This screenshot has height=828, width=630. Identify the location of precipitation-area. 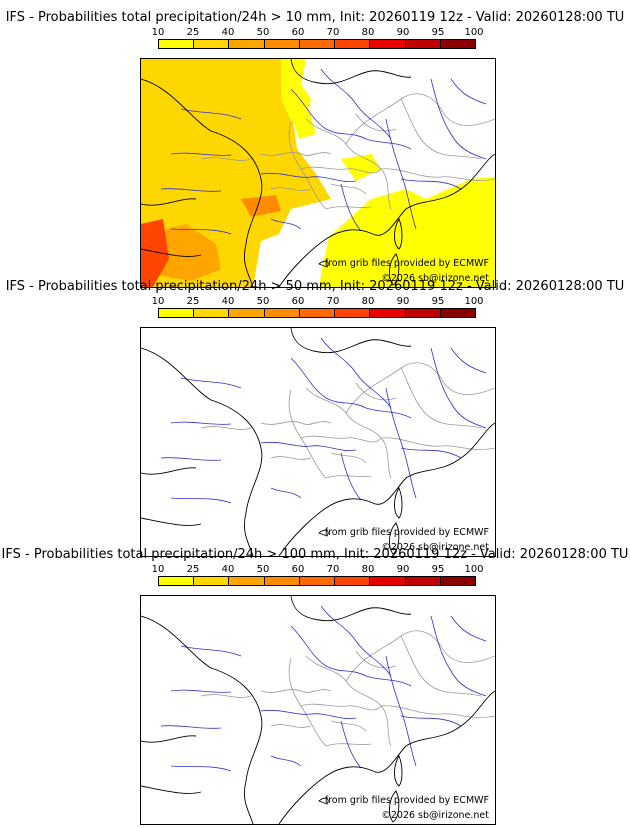
(155, 253).